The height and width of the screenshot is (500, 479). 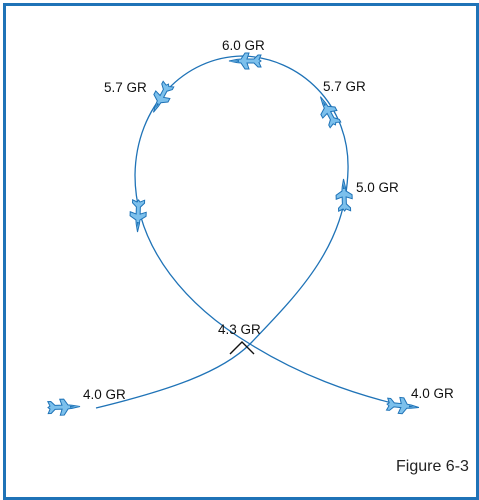 What do you see at coordinates (125, 87) in the screenshot?
I see `label-left-vertical-g: 5.7 GR` at bounding box center [125, 87].